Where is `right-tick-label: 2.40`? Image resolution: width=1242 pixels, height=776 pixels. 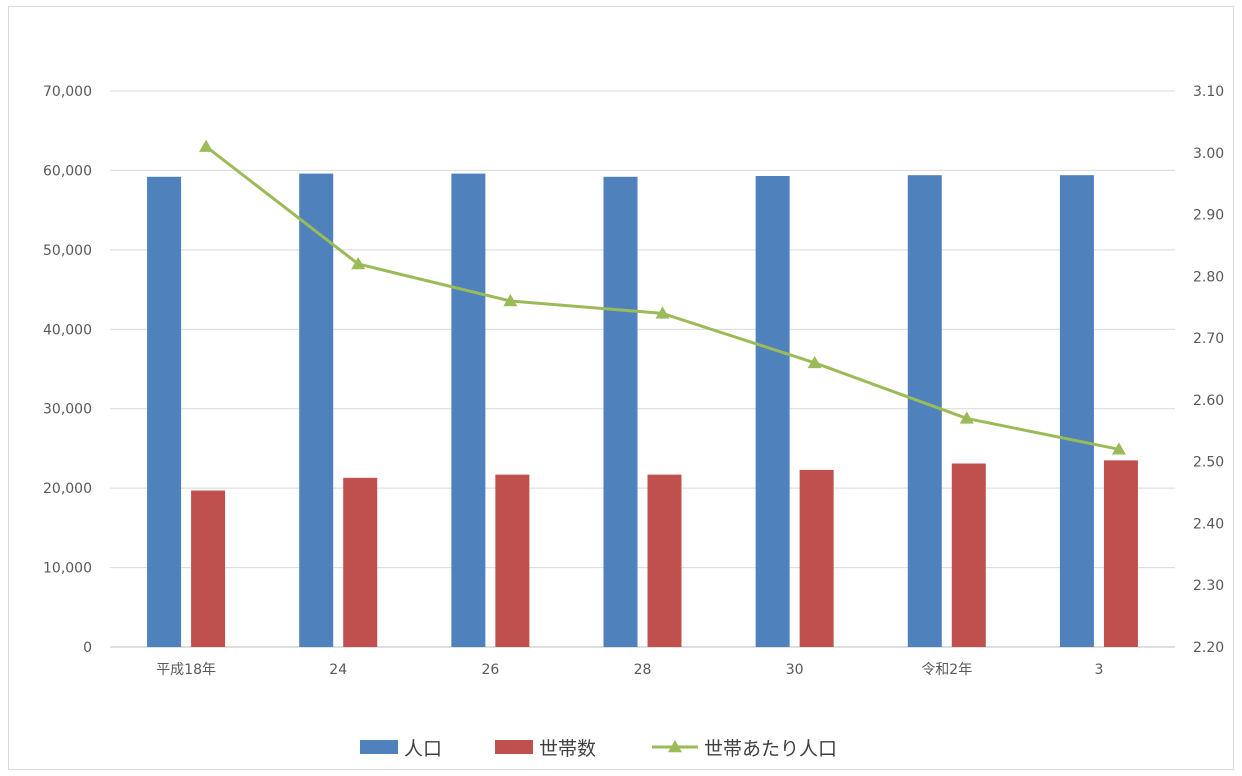 right-tick-label: 2.40 is located at coordinates (1208, 524).